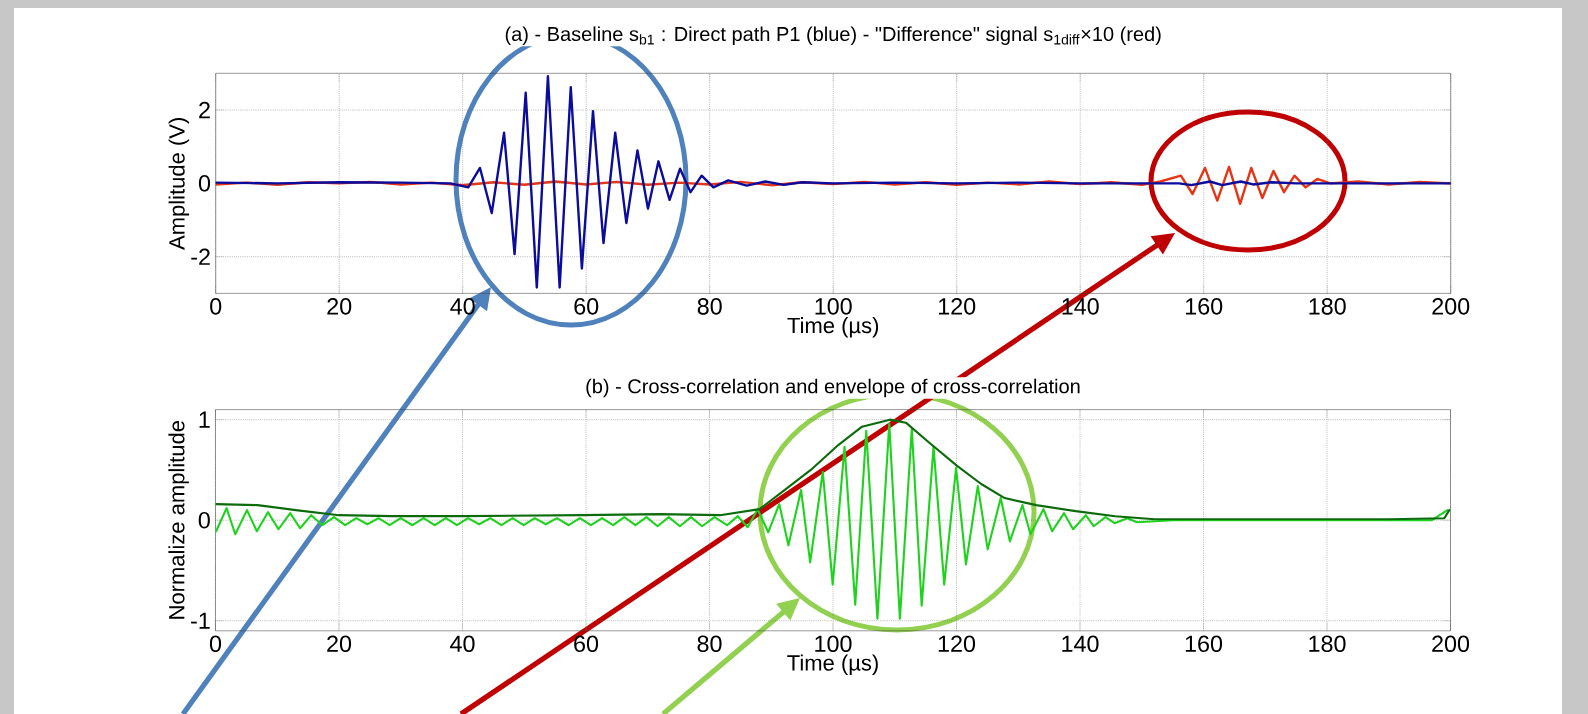  Describe the element at coordinates (179, 184) in the screenshot. I see `y-axis-title: Amplitude (V)` at that location.